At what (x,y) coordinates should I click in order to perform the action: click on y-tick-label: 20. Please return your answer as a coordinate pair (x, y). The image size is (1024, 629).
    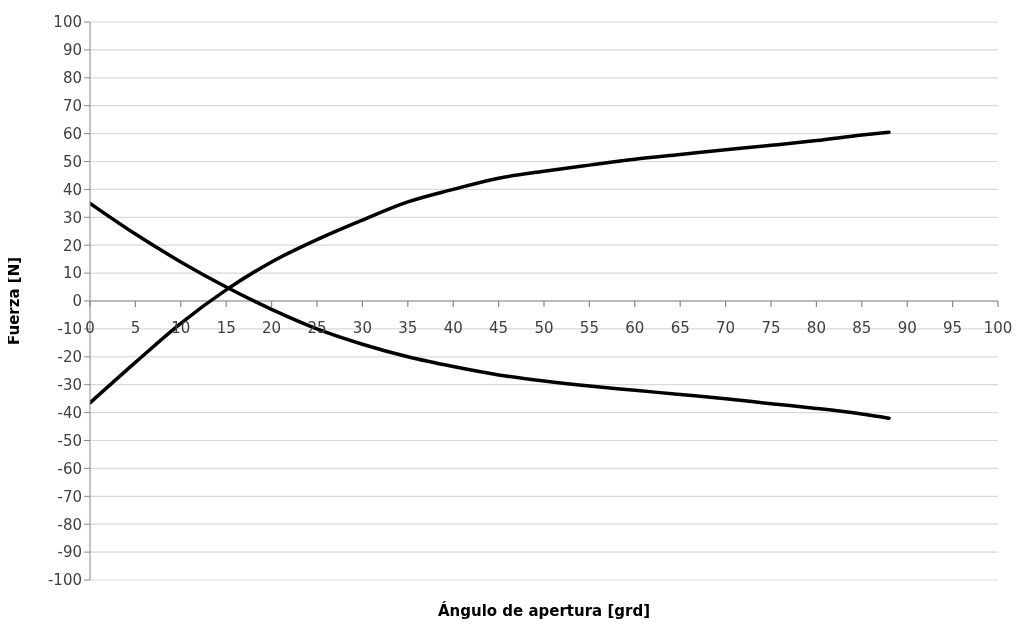
    Looking at the image, I should click on (72, 245).